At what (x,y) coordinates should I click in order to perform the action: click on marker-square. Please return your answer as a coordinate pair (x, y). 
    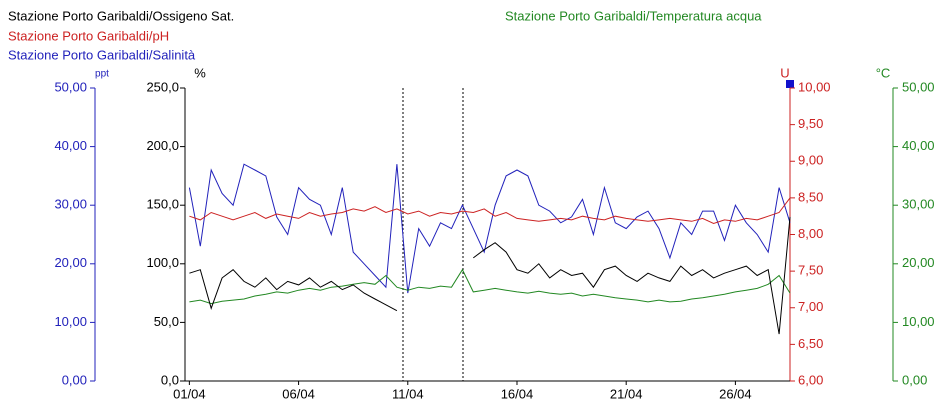
    Looking at the image, I should click on (790, 84).